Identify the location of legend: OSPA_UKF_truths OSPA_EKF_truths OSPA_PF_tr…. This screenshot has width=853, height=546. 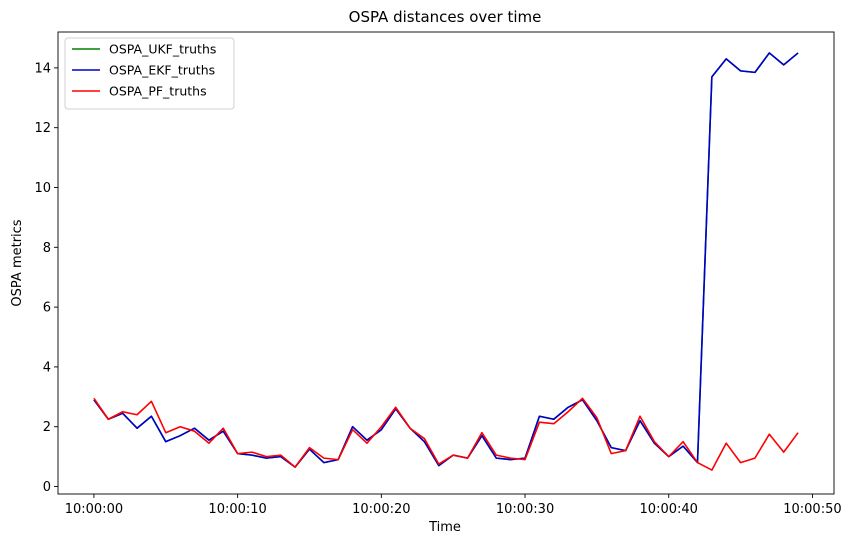
(149, 73).